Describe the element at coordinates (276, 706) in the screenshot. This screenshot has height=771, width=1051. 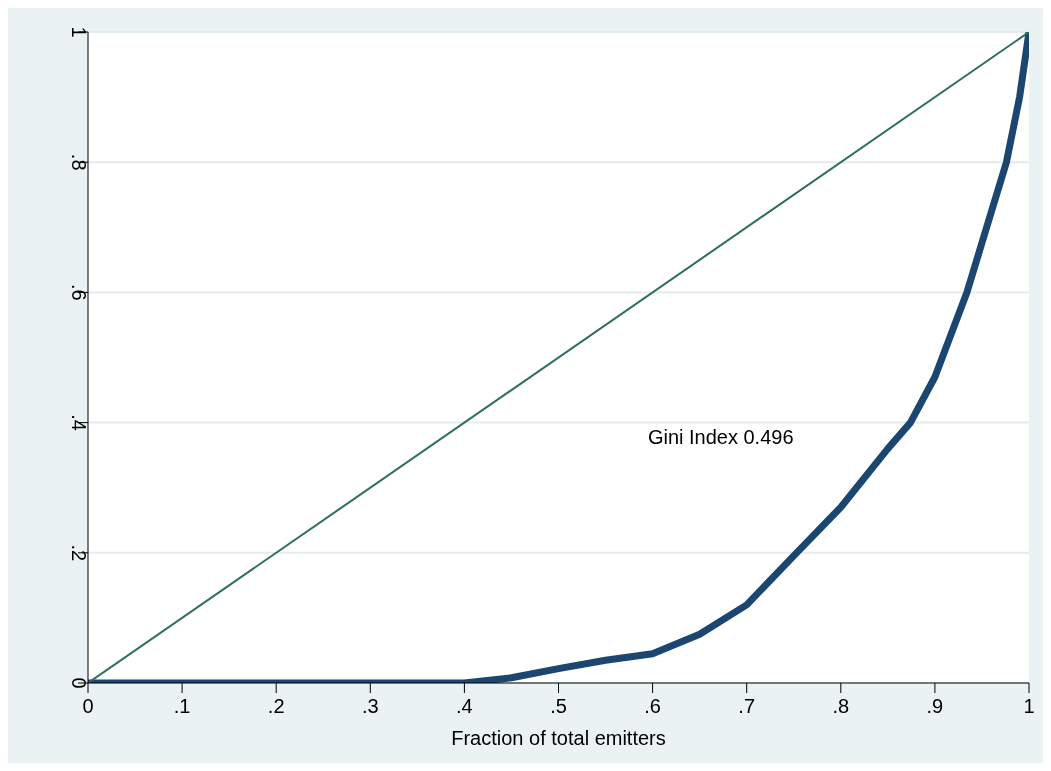
I see `x-tick-label: .2` at that location.